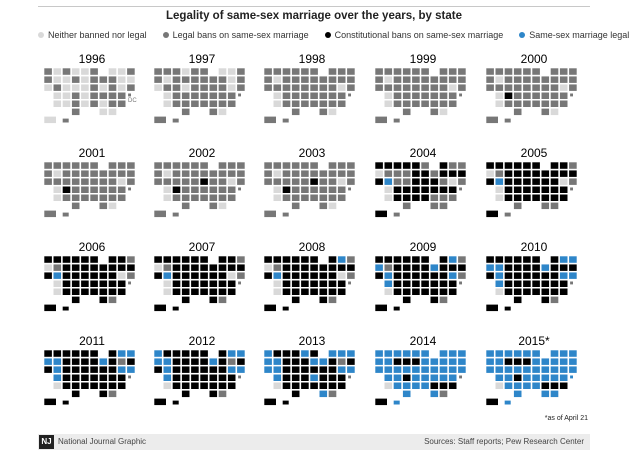  What do you see at coordinates (443, 79) in the screenshot?
I see `state-ny` at bounding box center [443, 79].